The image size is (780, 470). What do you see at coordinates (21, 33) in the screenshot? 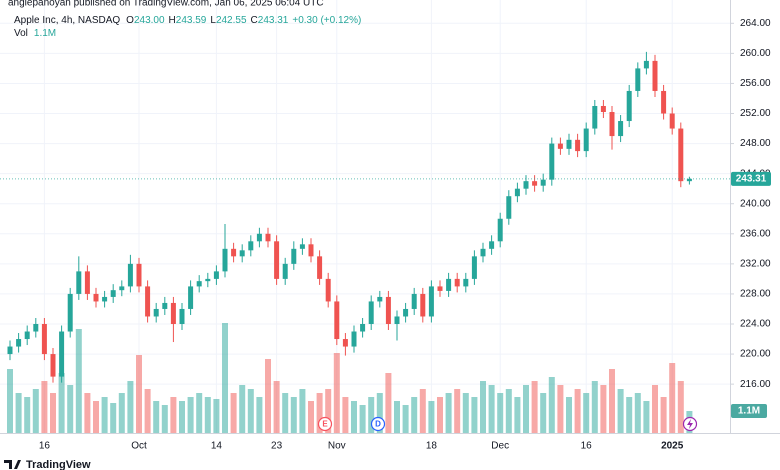
I see `volume-title: Vol` at bounding box center [21, 33].